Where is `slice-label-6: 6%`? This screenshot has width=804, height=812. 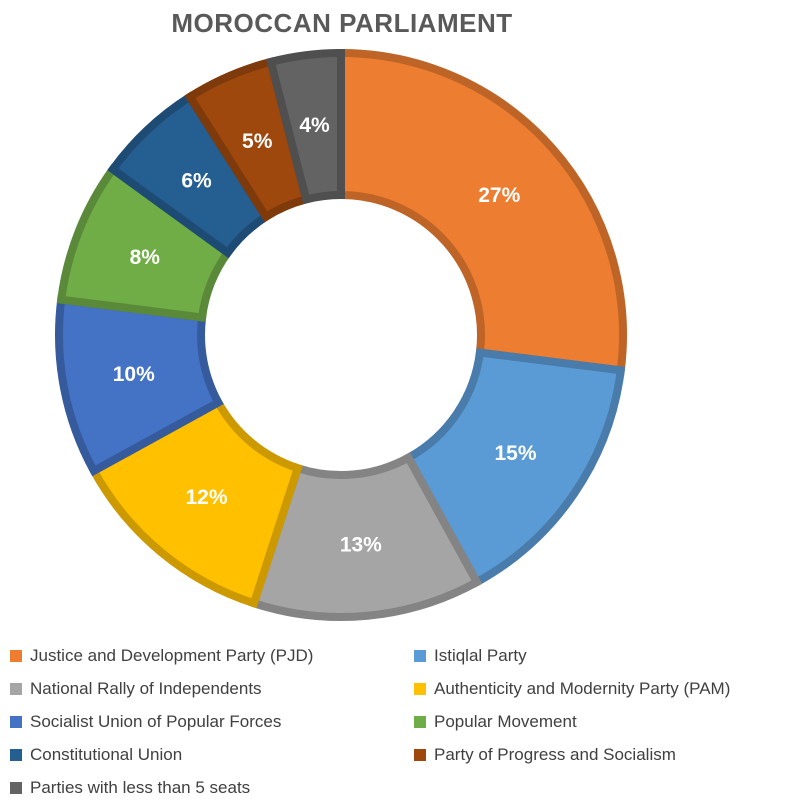 slice-label-6: 6% is located at coordinates (196, 181).